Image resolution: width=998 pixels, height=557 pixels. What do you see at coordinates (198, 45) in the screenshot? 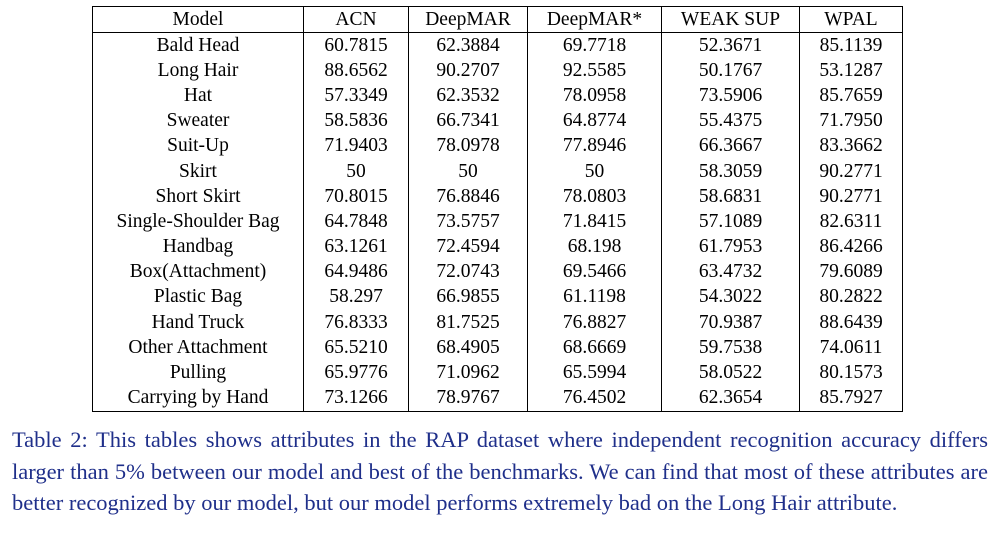
I see `cell-attribute: Bald Head` at bounding box center [198, 45].